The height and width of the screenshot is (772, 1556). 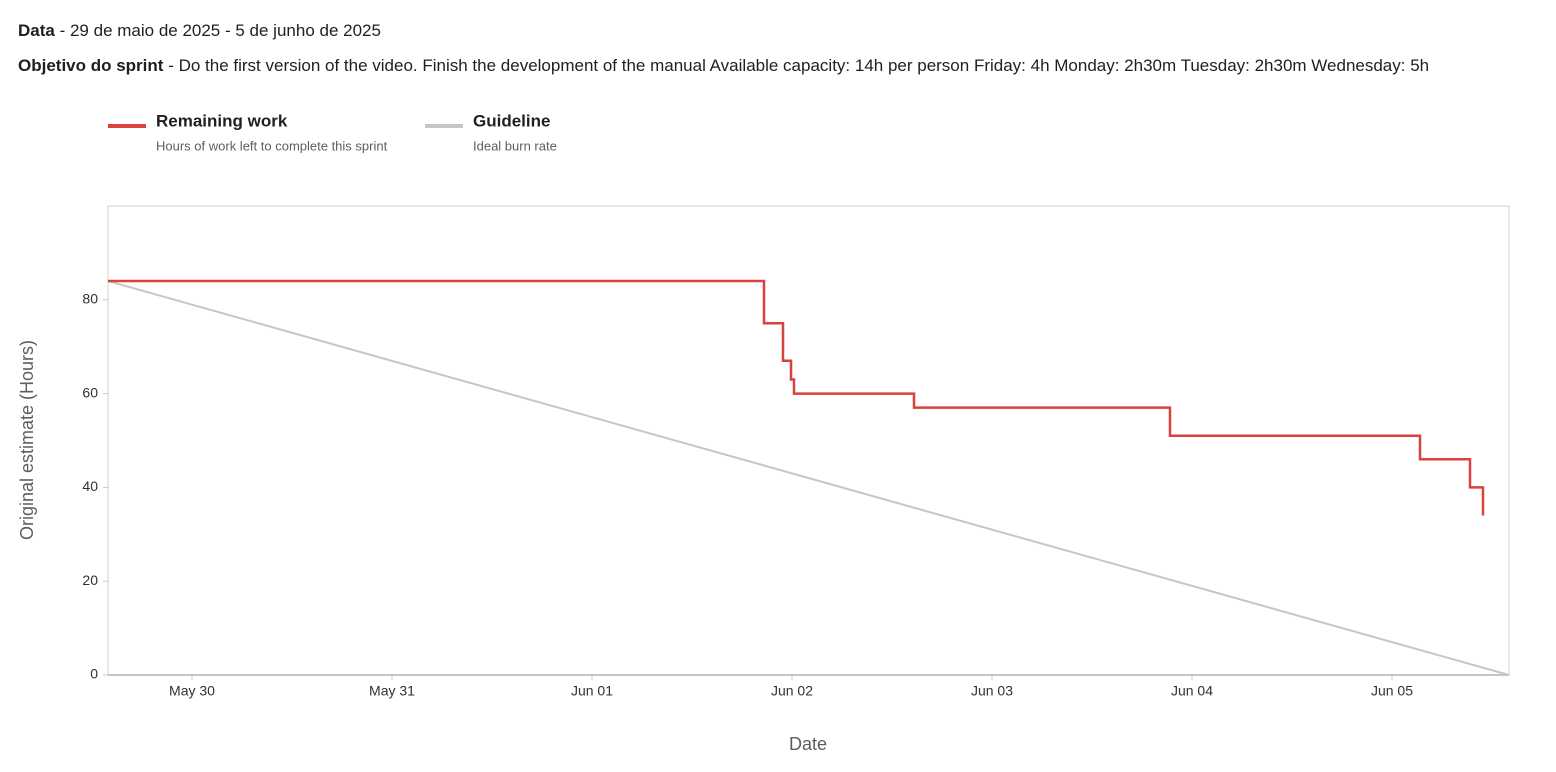 I want to click on x-tick-label: Jun 02, so click(x=792, y=691).